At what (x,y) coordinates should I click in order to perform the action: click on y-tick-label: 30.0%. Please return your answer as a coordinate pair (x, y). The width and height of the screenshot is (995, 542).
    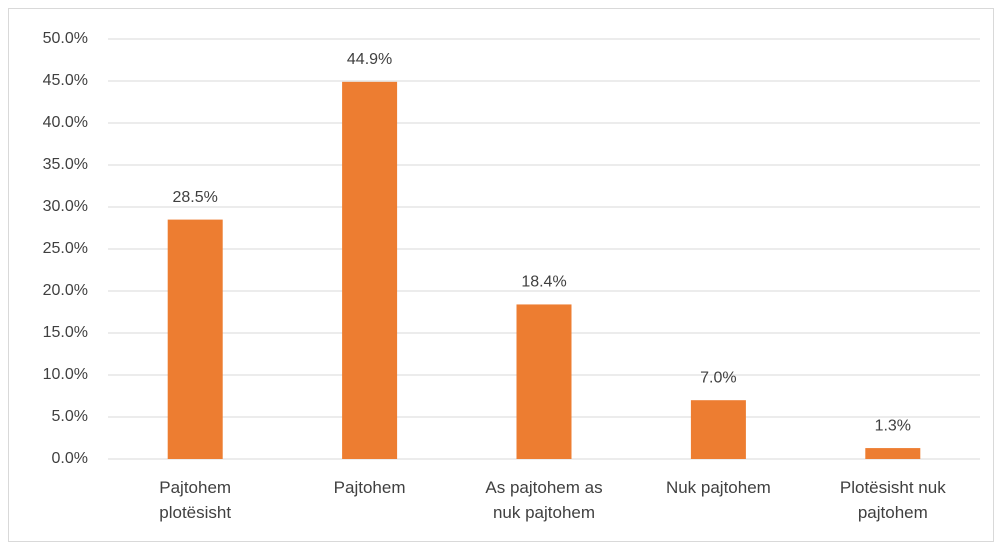
    Looking at the image, I should click on (65, 206).